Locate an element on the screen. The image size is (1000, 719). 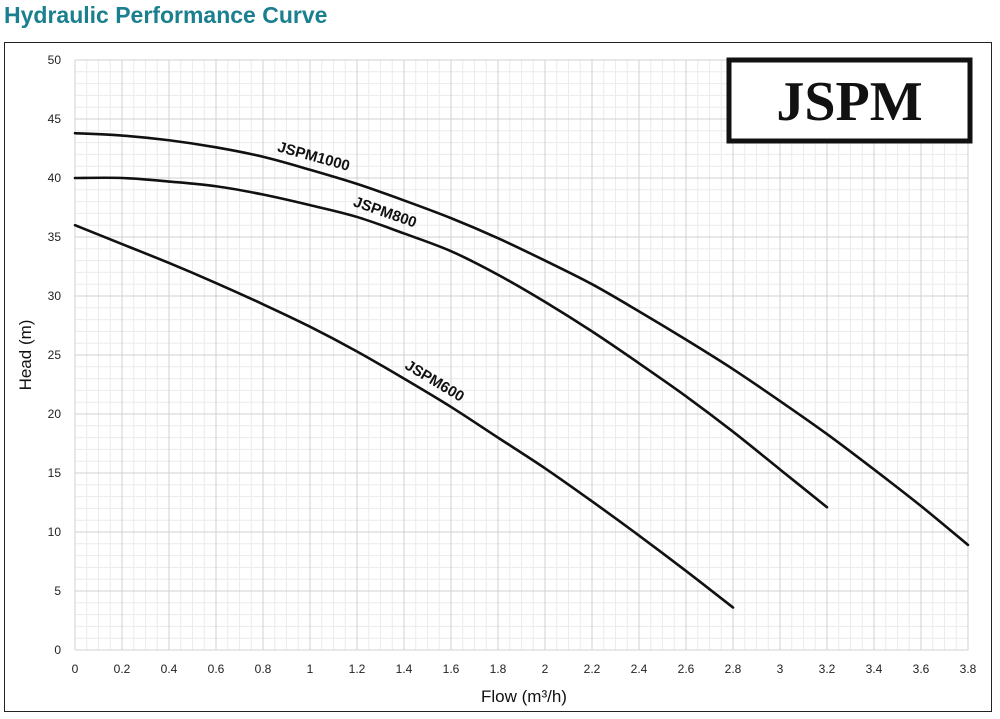
x-tick-label: 1.2 is located at coordinates (357, 669).